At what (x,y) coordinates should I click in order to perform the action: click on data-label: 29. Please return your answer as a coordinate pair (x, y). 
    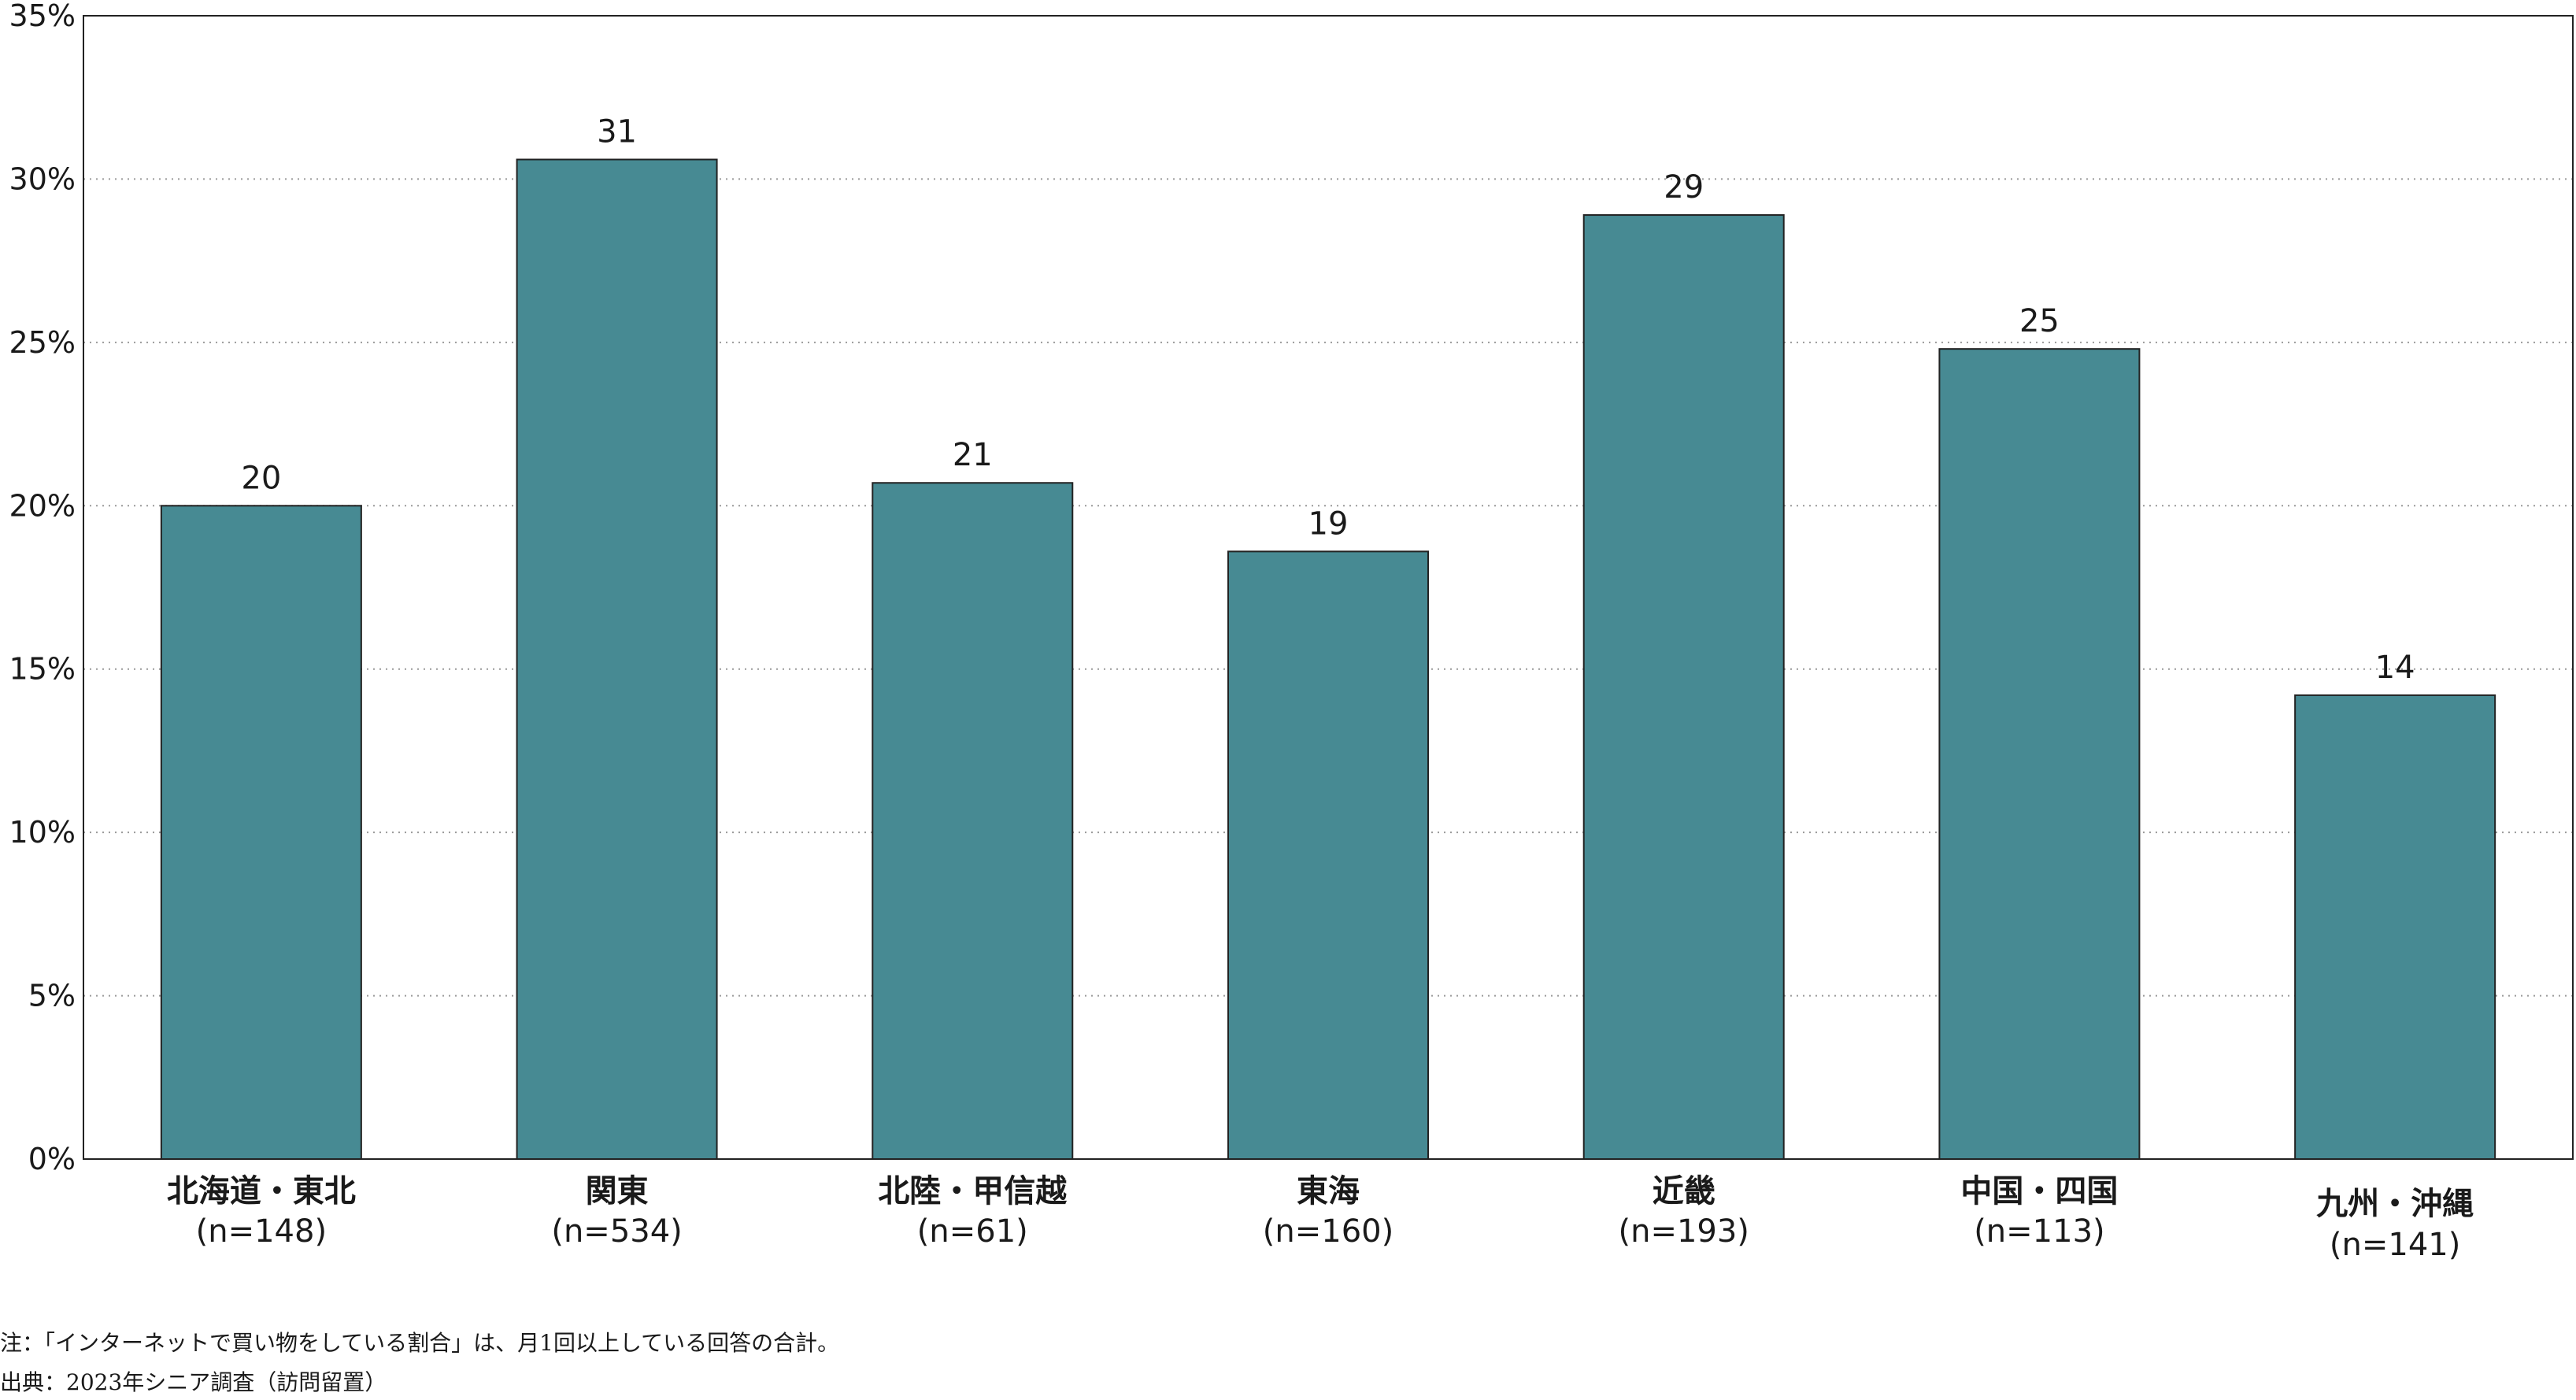
    Looking at the image, I should click on (1684, 187).